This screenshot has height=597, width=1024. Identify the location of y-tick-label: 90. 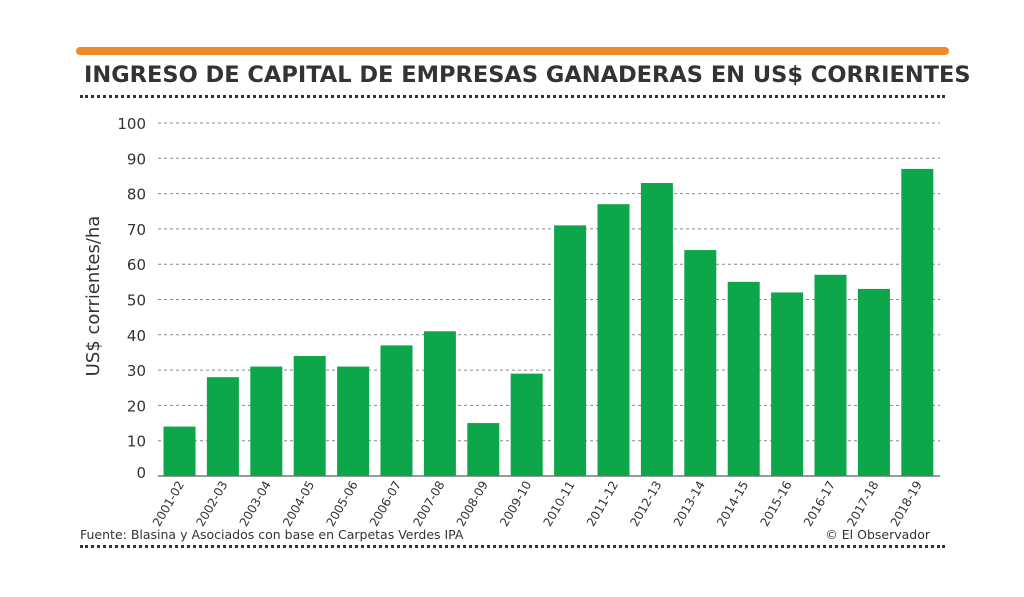
(136, 159).